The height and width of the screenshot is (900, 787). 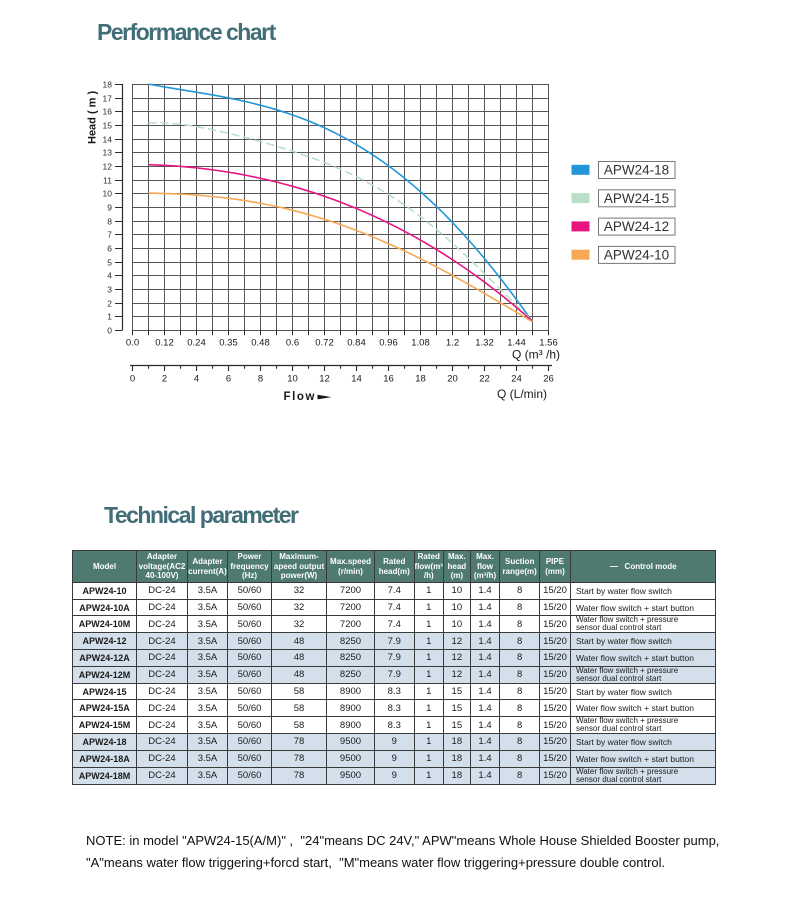 What do you see at coordinates (109, 317) in the screenshot?
I see `svg-text: 1` at bounding box center [109, 317].